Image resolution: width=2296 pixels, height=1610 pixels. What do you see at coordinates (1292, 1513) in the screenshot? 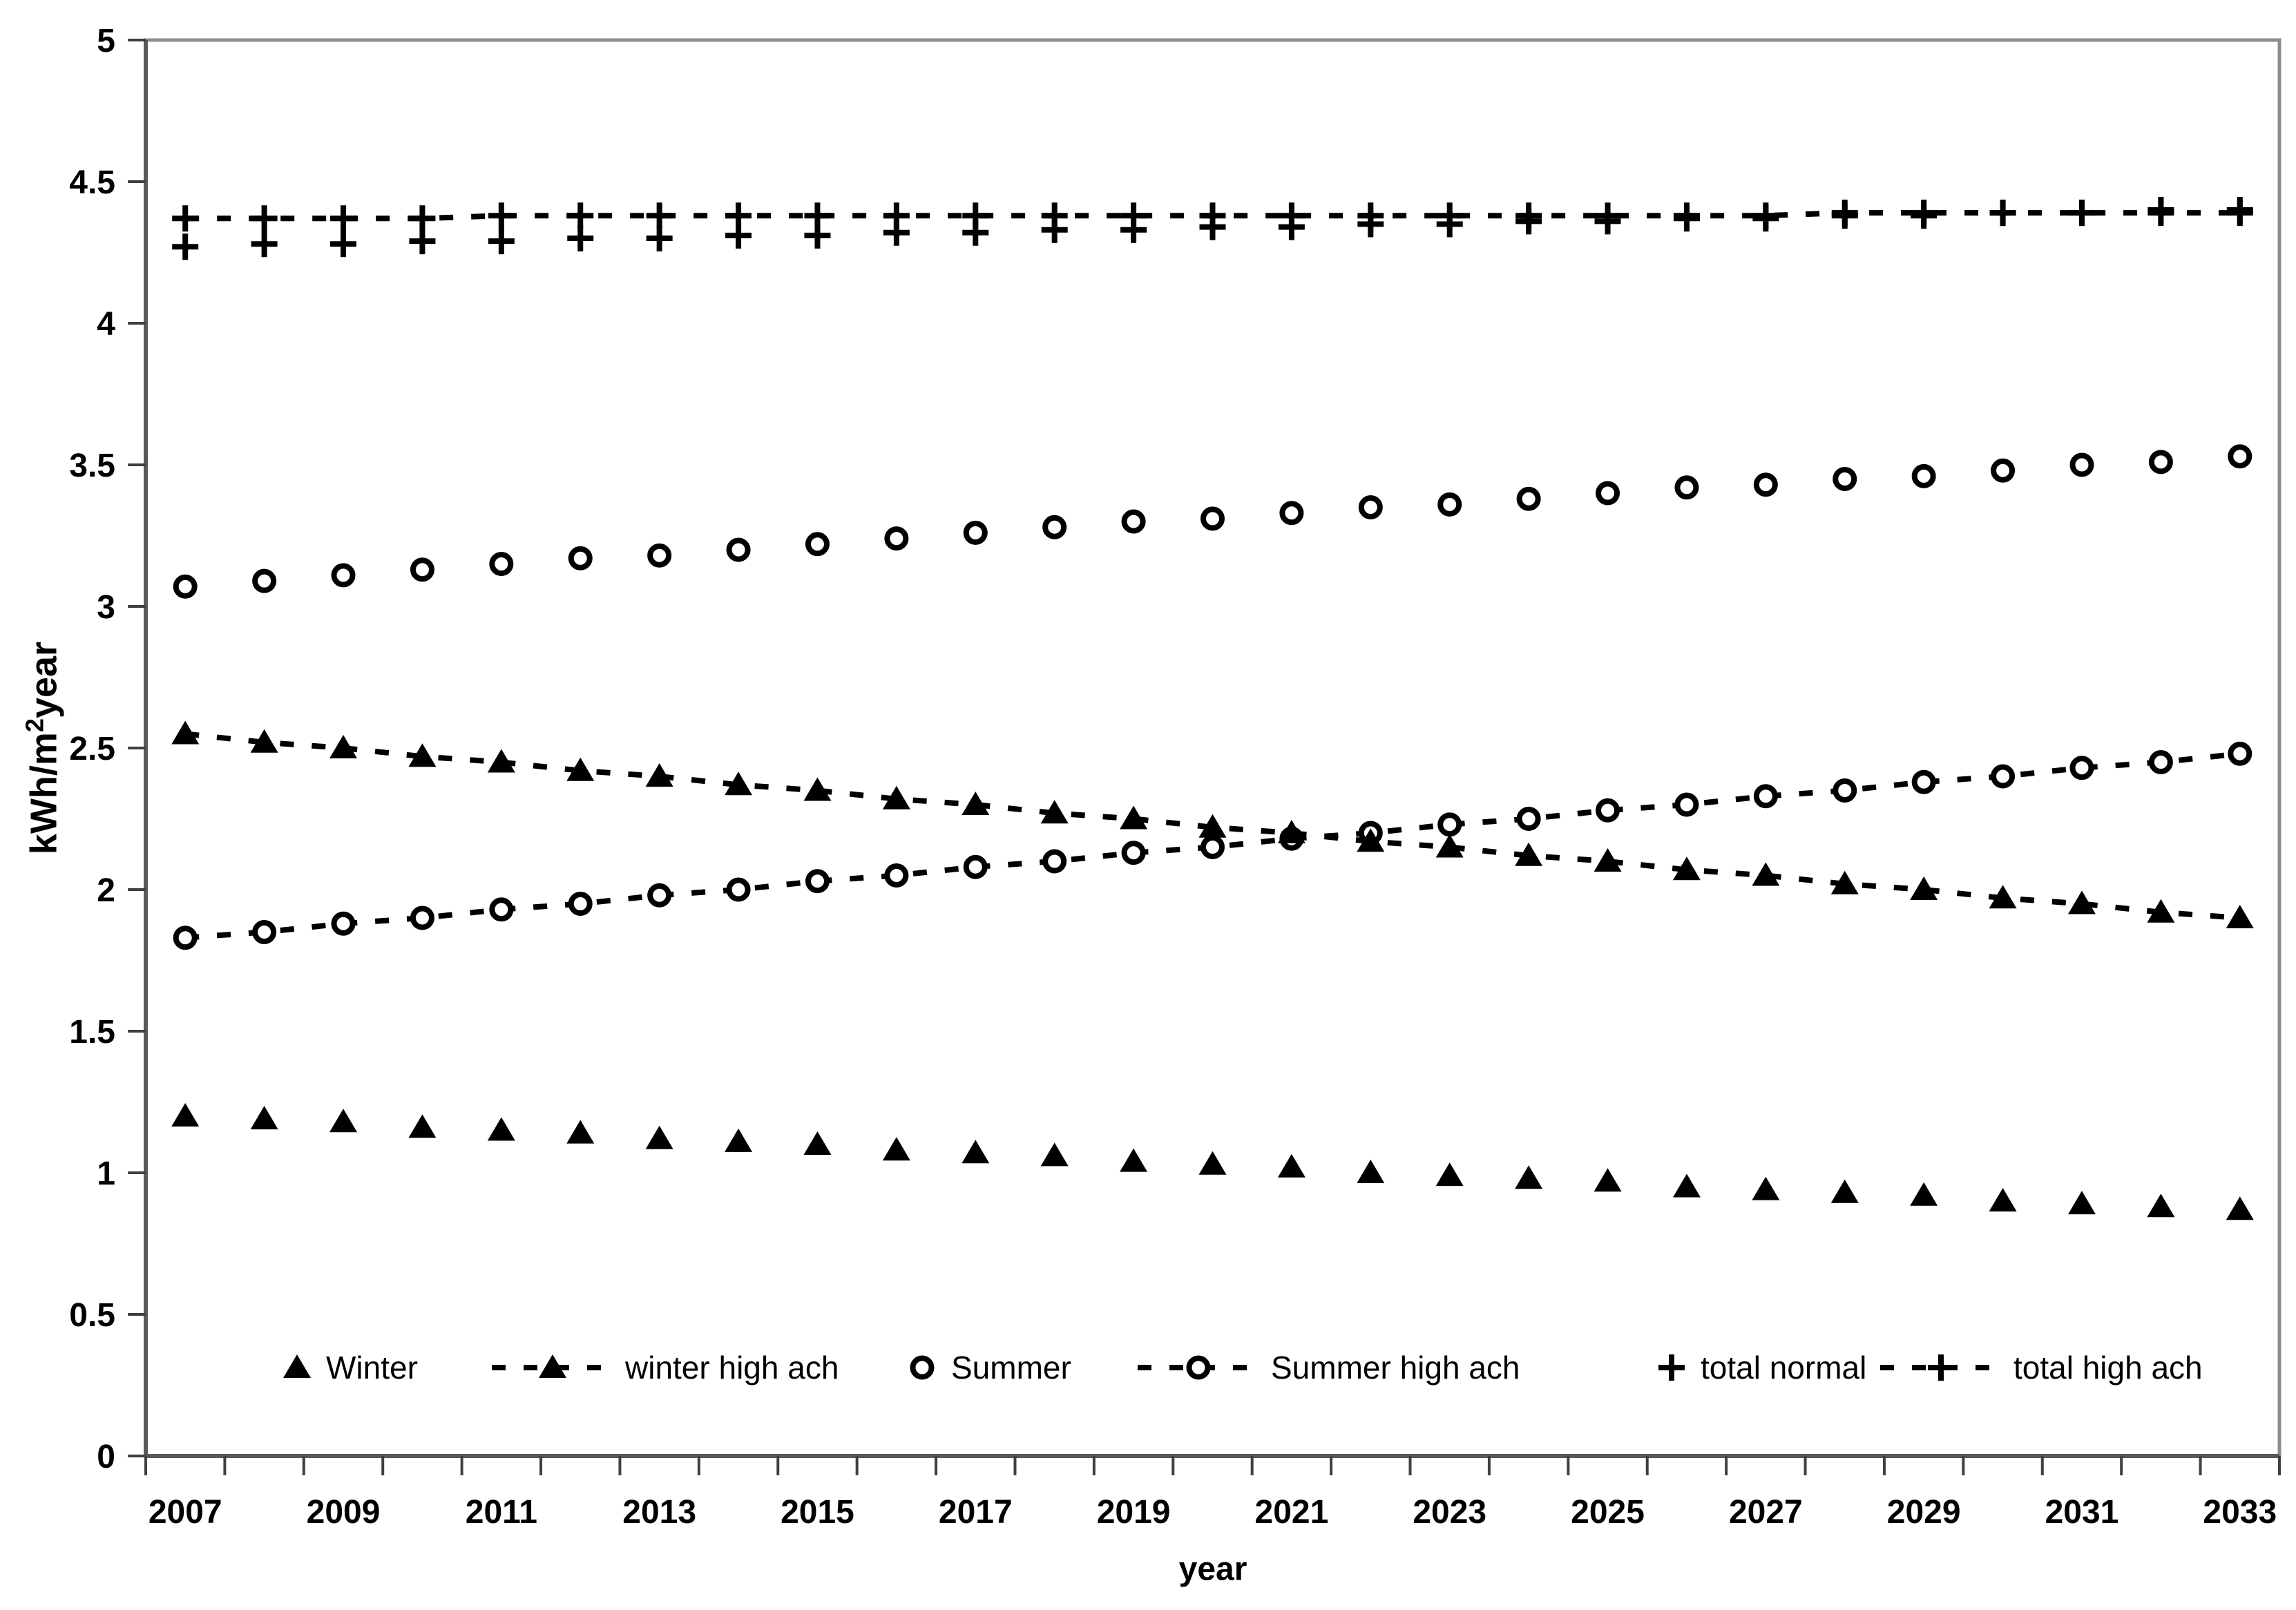
I see `x-tick-label: 2021` at bounding box center [1292, 1513].